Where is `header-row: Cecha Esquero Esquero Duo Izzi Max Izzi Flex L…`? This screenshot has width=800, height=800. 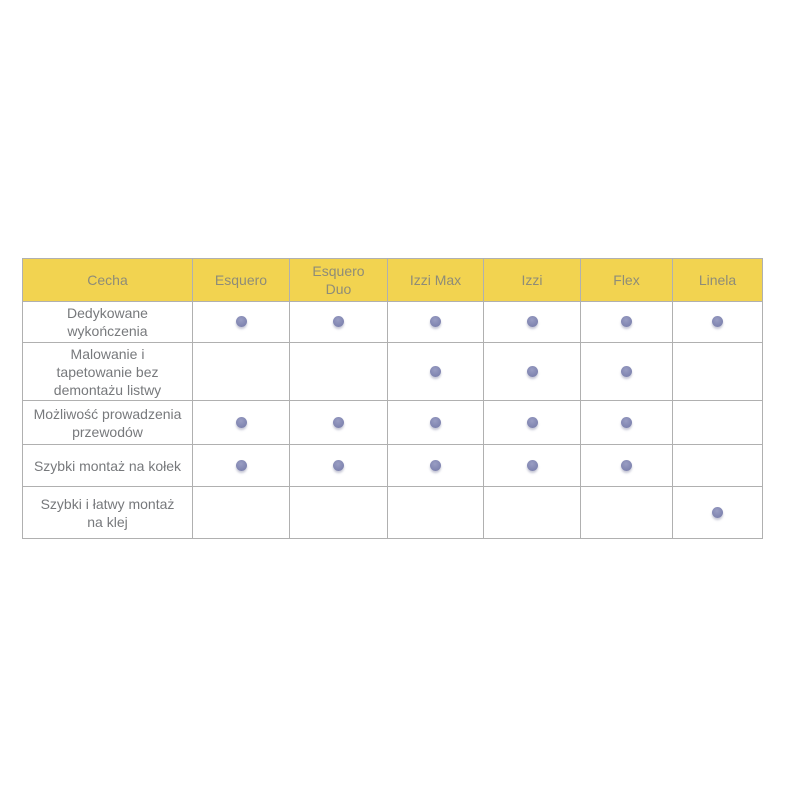 header-row: Cecha Esquero Esquero Duo Izzi Max Izzi Flex L… is located at coordinates (392, 280).